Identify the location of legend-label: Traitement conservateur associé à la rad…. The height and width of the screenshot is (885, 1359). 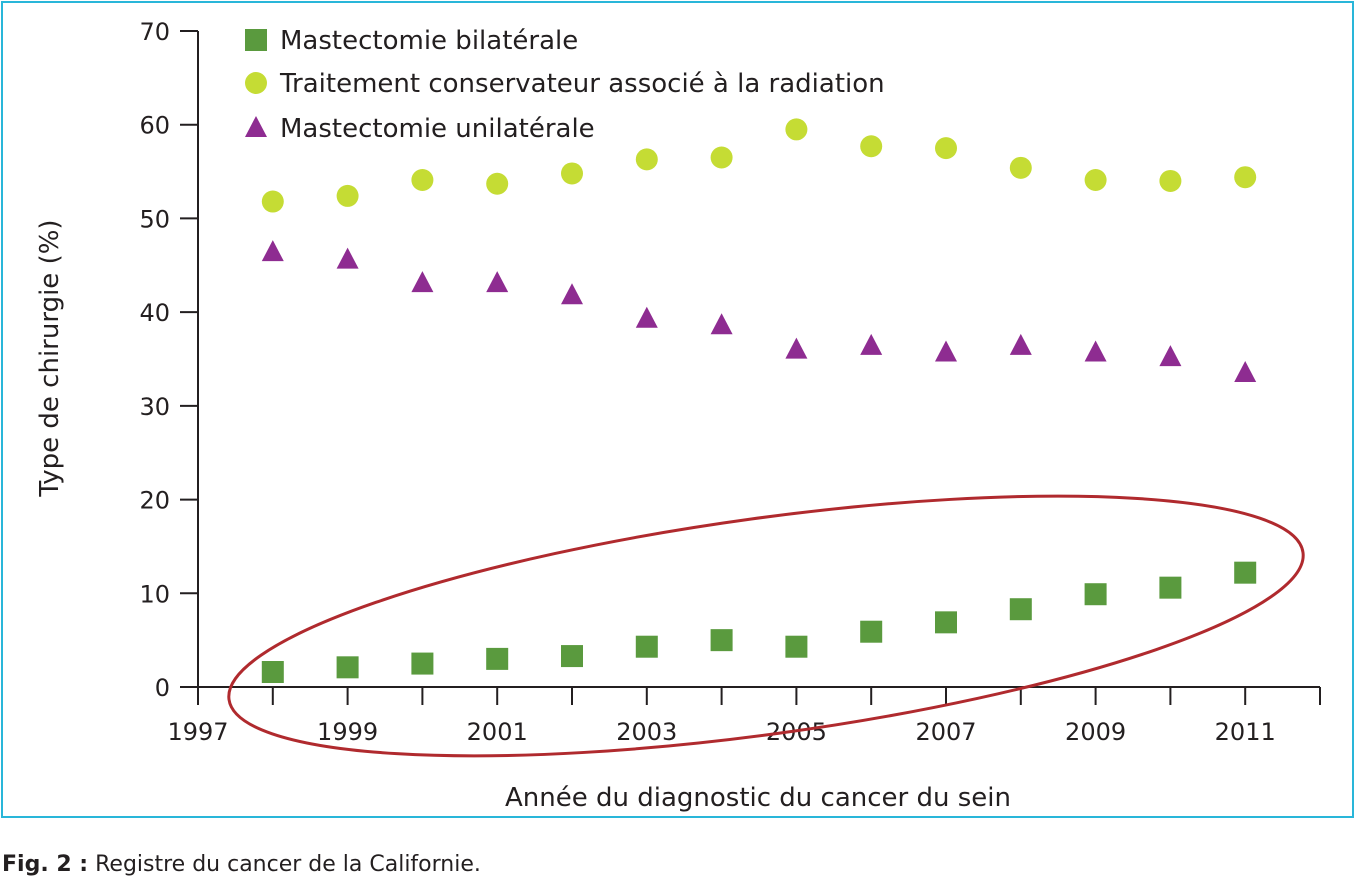
(582, 84).